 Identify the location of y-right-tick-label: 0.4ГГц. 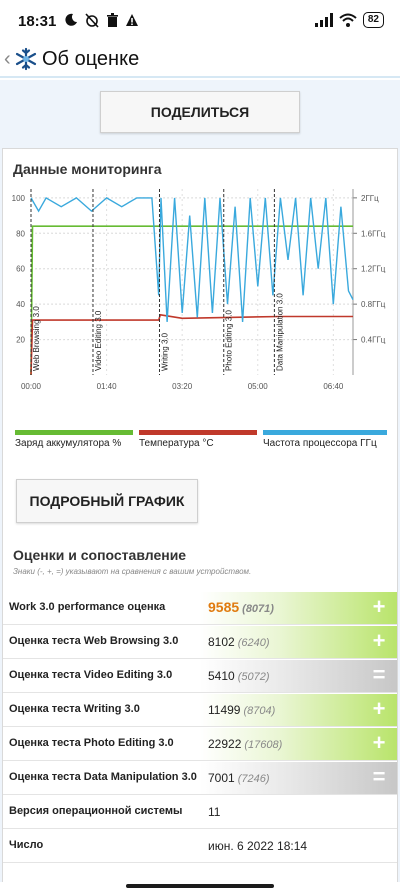
(373, 340).